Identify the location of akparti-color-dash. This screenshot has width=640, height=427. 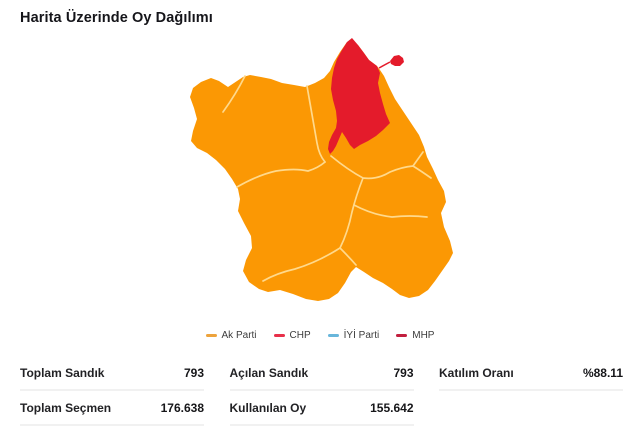
(211, 335).